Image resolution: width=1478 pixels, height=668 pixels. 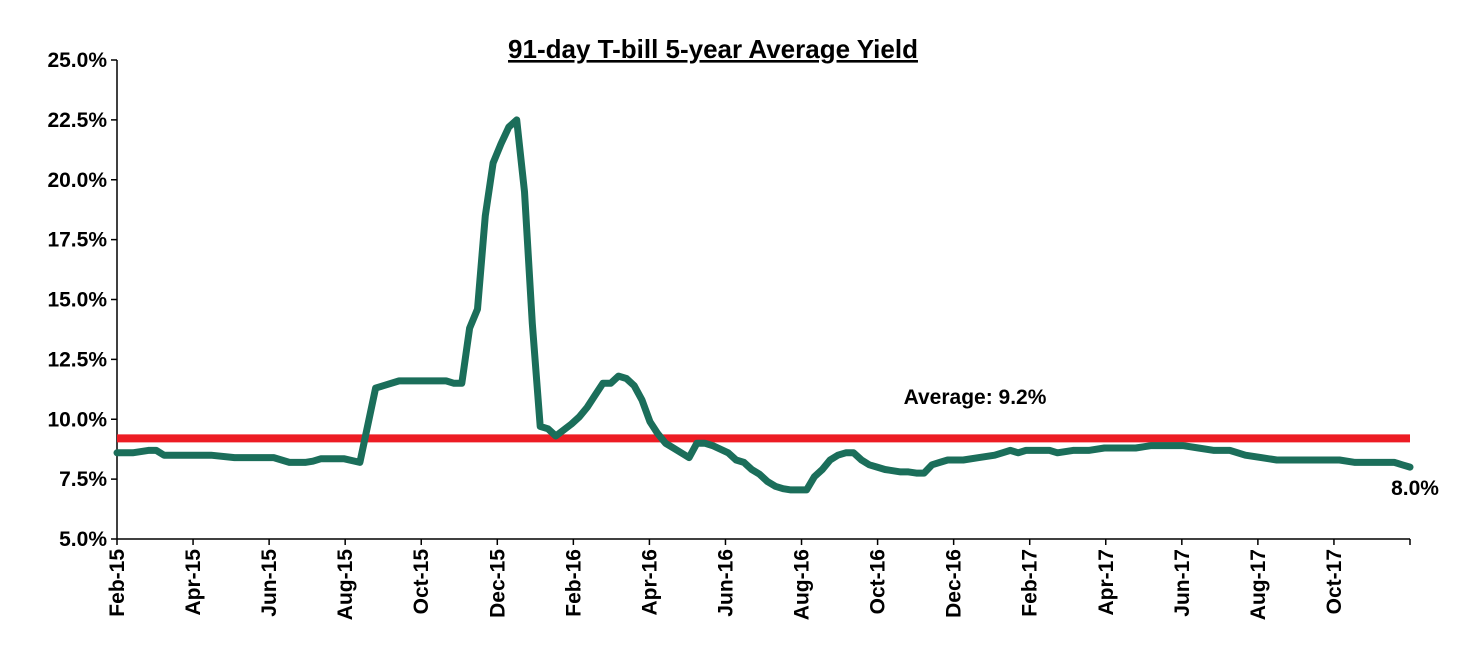 I want to click on x-tick-label: Aug-15, so click(x=345, y=584).